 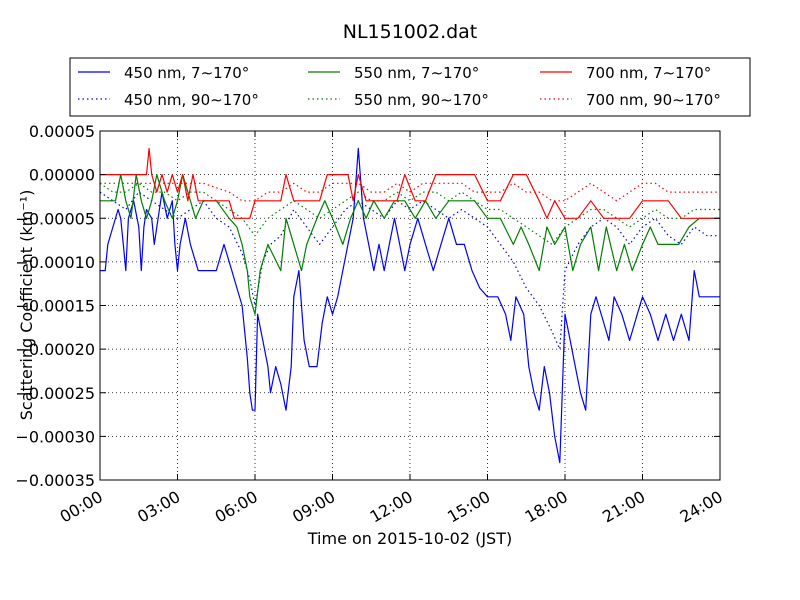 I want to click on y-tick-label: −0.00010, so click(x=55, y=262).